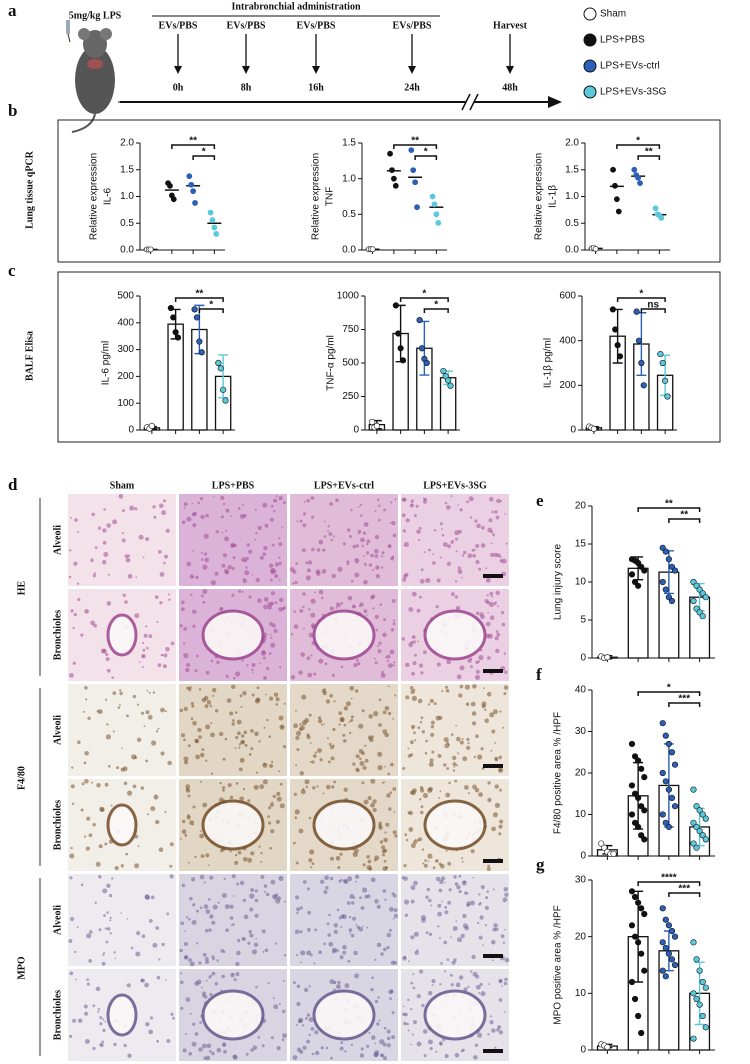 This screenshot has width=750, height=1064. I want to click on scale-bar, so click(493, 671).